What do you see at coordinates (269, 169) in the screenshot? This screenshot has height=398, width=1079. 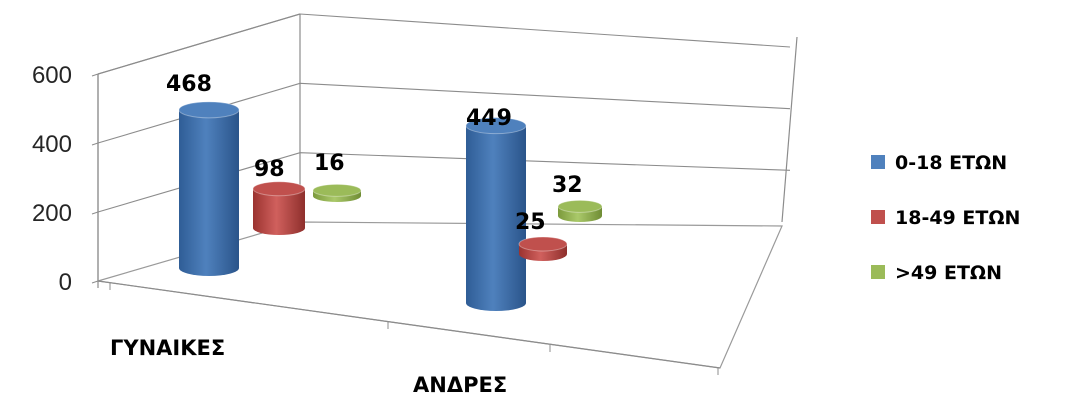 I see `data-label: 98` at bounding box center [269, 169].